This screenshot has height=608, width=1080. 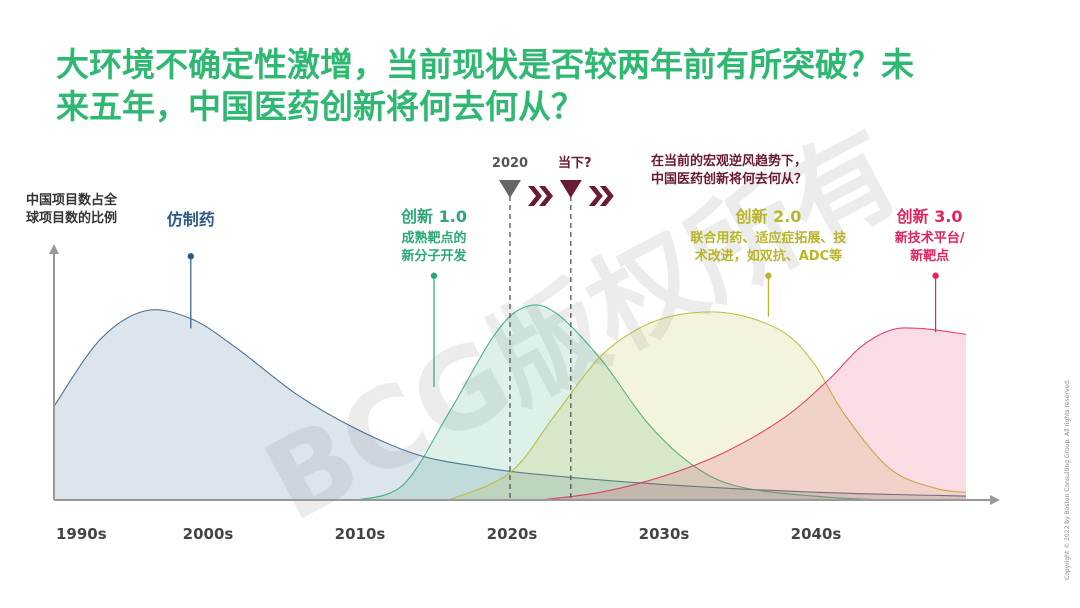 What do you see at coordinates (929, 216) in the screenshot?
I see `series-label-3: 创新 3.0` at bounding box center [929, 216].